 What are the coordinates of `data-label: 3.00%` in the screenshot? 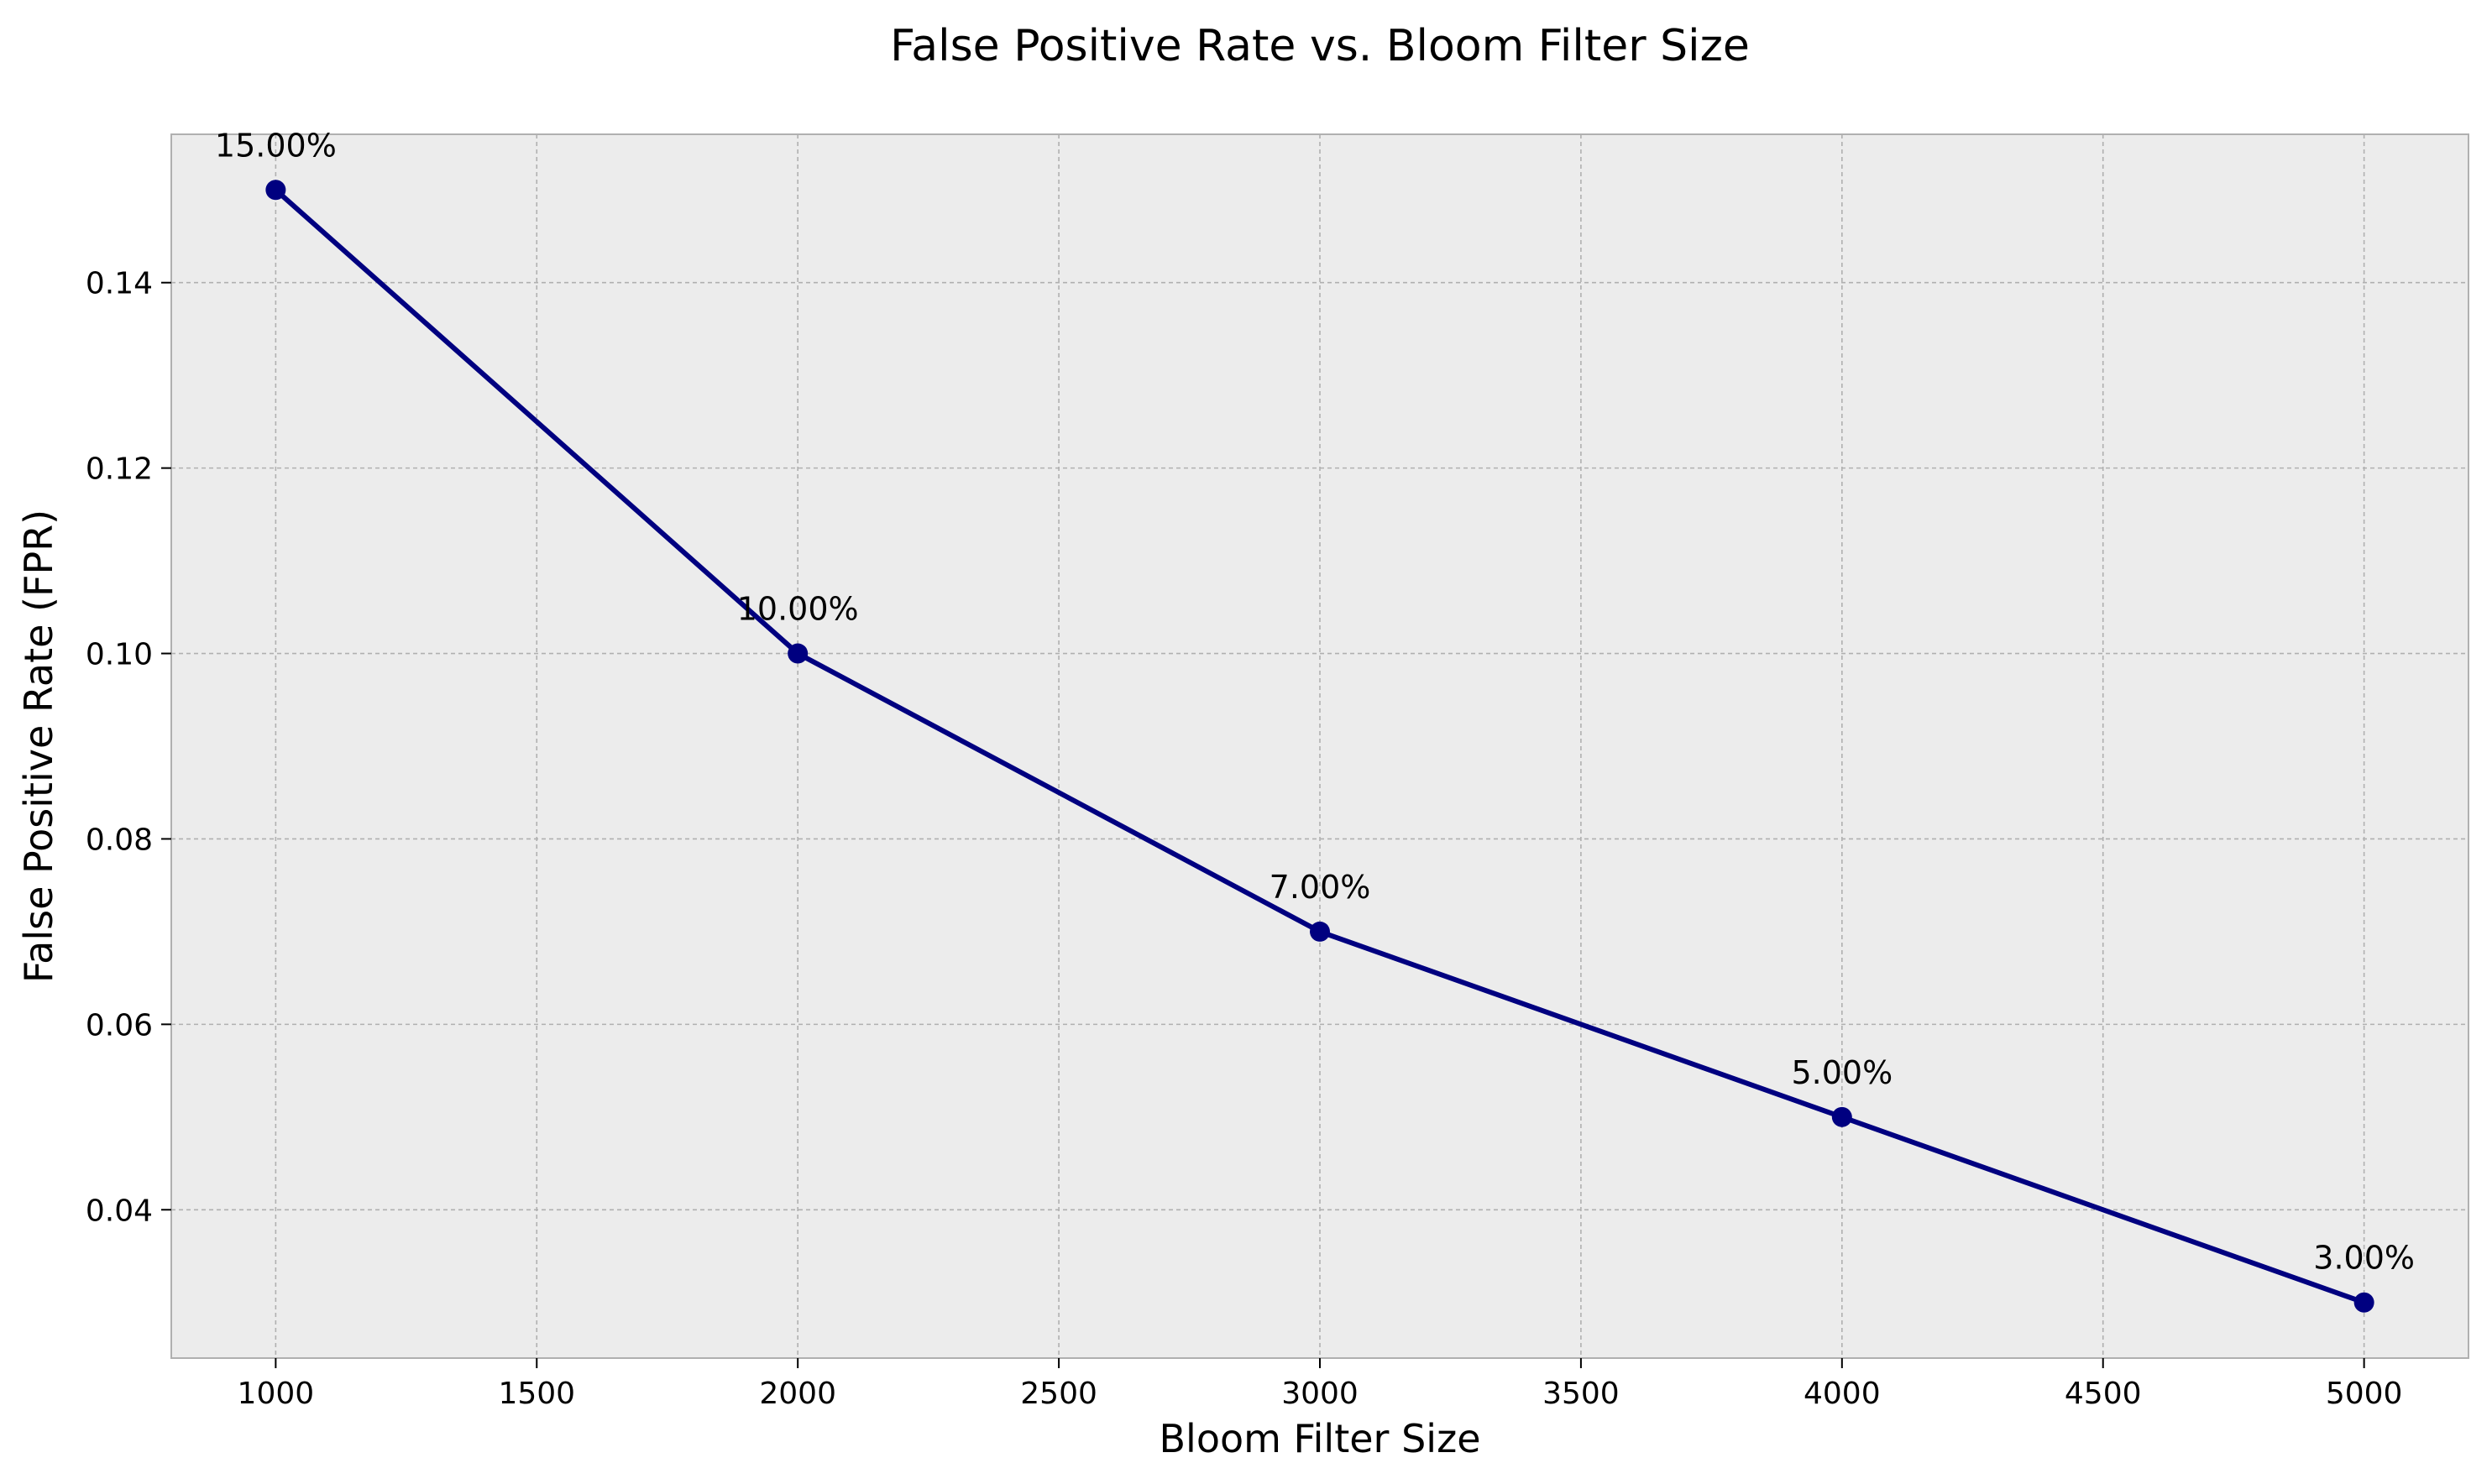 It's located at (2364, 1258).